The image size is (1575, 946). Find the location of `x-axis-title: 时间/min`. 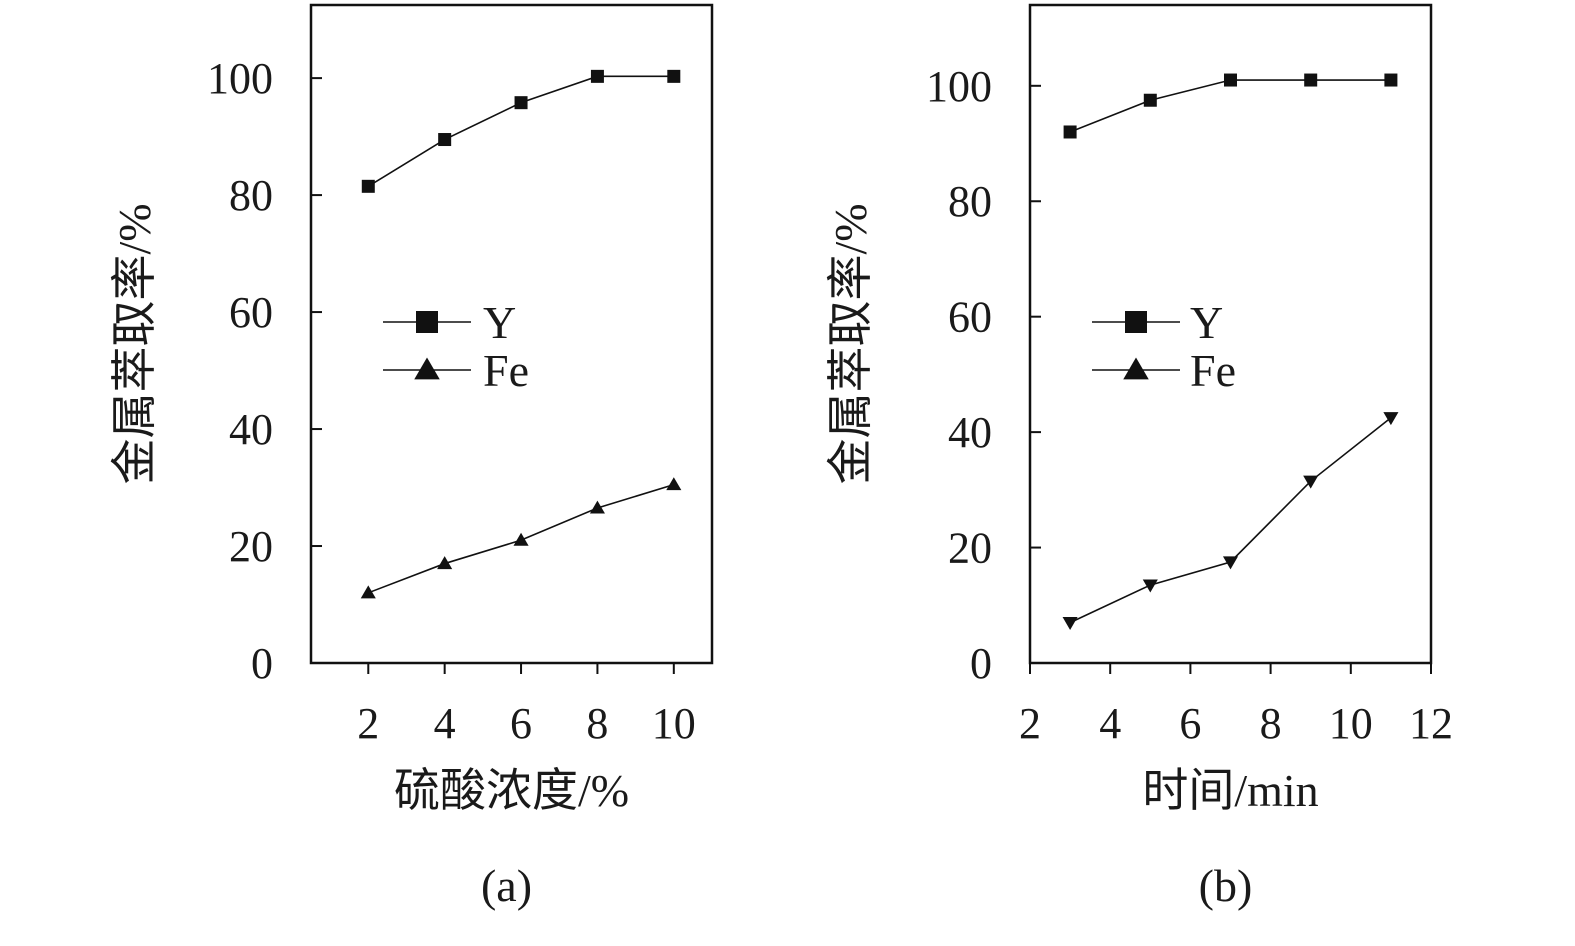

x-axis-title: 时间/min is located at coordinates (1230, 790).